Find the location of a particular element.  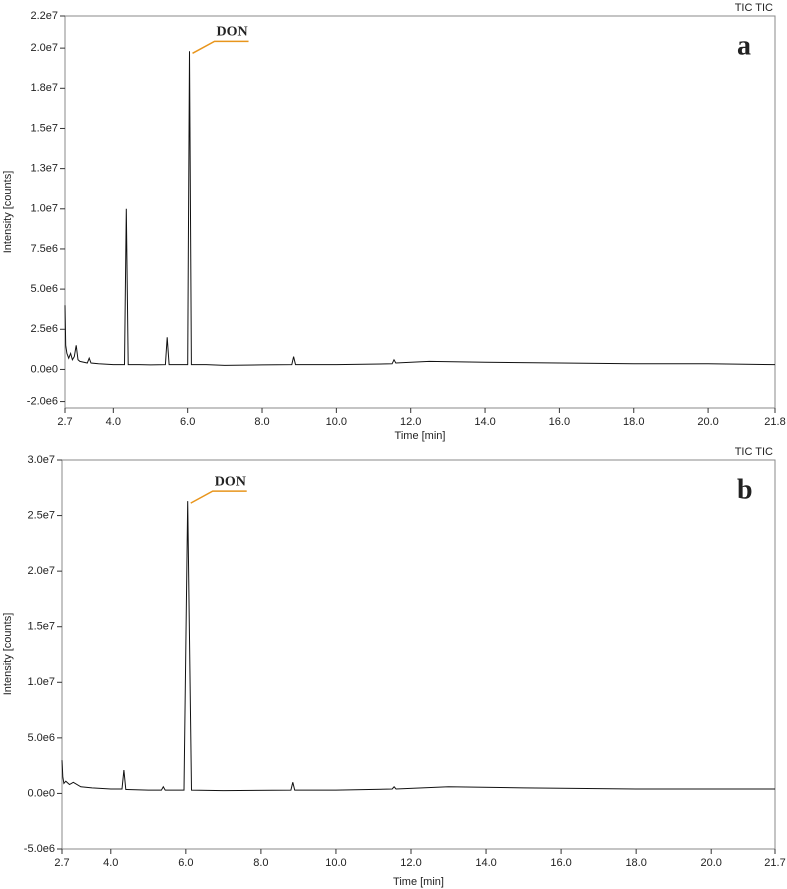

x-tick-label: 21.7 is located at coordinates (774, 863).